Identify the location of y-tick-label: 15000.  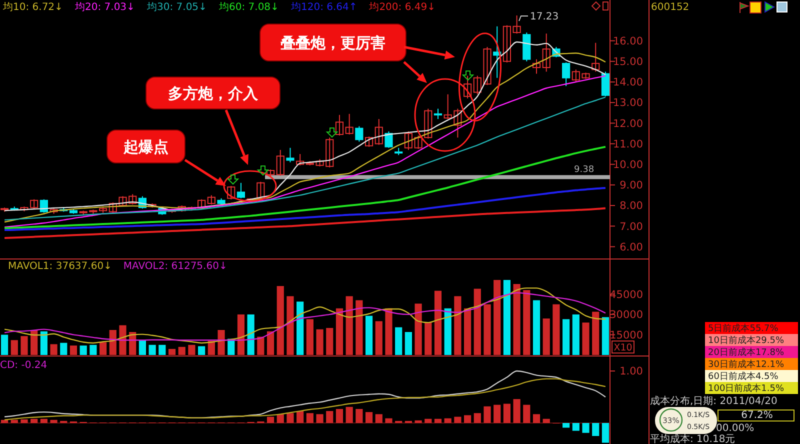
(626, 335).